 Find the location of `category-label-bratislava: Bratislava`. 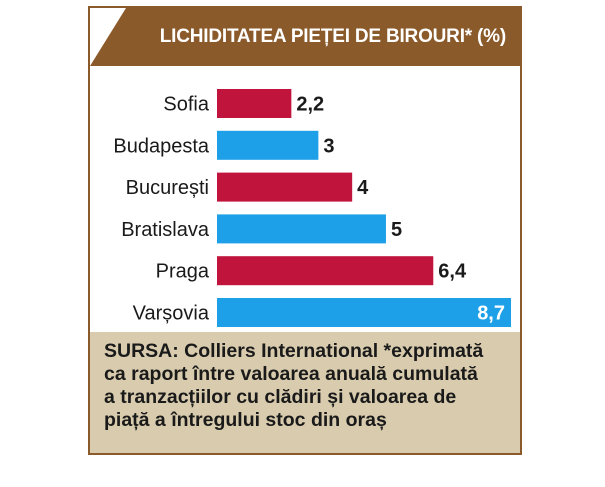

category-label-bratislava: Bratislava is located at coordinates (165, 230).